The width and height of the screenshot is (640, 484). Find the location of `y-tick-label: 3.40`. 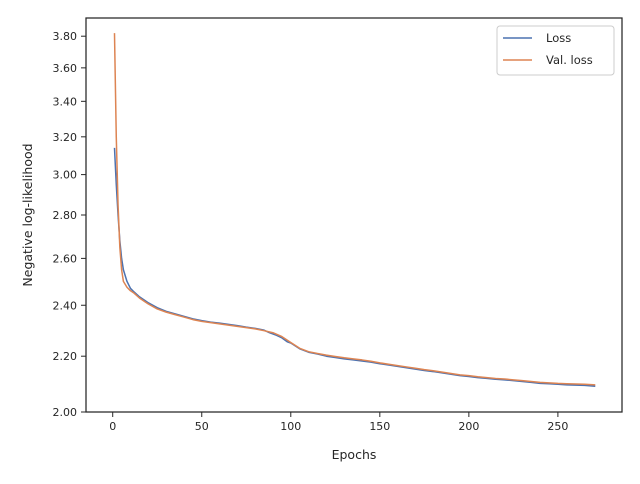

y-tick-label: 3.40 is located at coordinates (65, 101).